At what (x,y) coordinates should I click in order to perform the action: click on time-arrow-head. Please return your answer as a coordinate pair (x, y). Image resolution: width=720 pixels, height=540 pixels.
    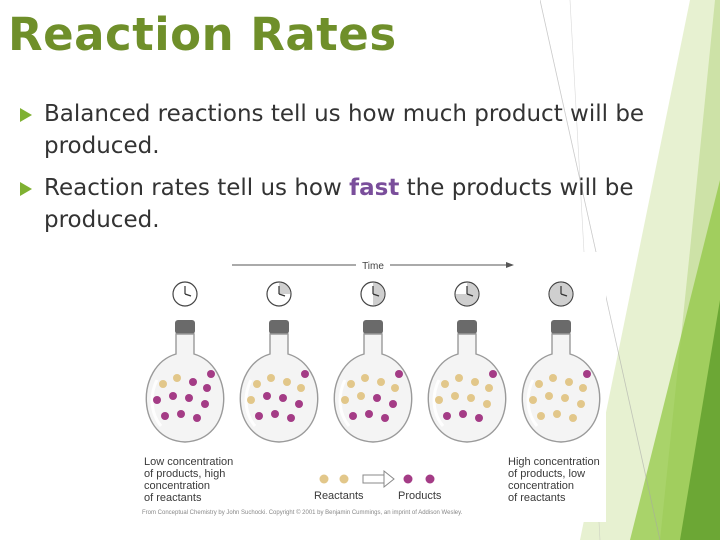
    Looking at the image, I should click on (510, 265).